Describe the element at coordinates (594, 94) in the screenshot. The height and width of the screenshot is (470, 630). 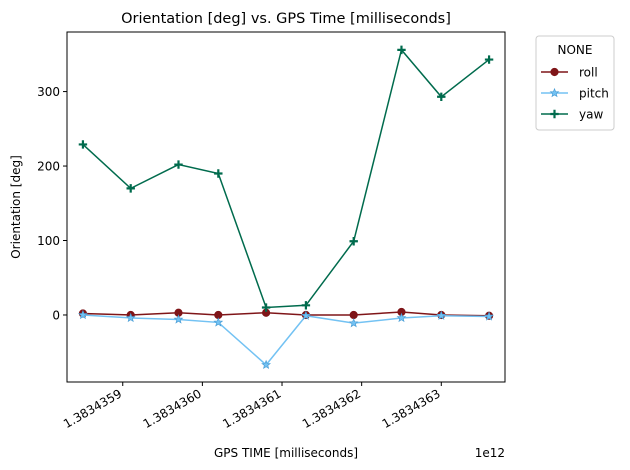
I see `legend-label: pitch` at that location.